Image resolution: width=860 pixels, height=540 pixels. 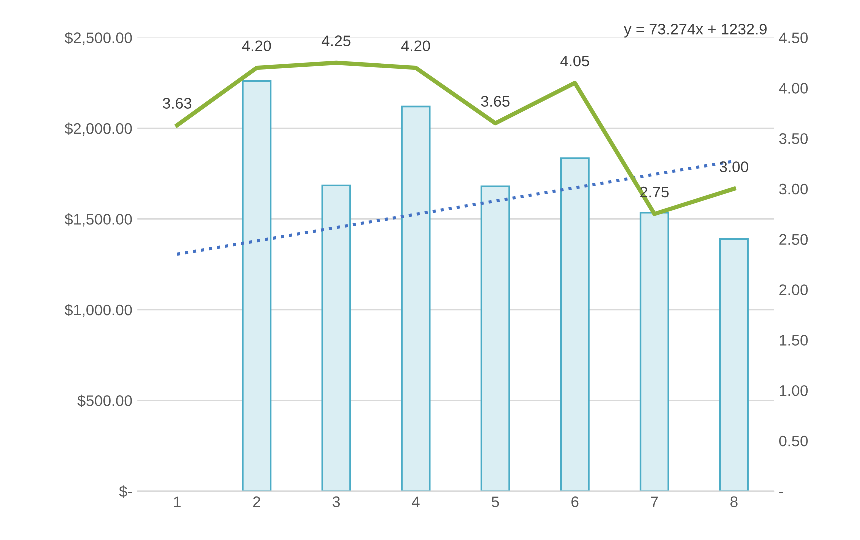 What do you see at coordinates (575, 61) in the screenshot?
I see `data-label: 4.05` at bounding box center [575, 61].